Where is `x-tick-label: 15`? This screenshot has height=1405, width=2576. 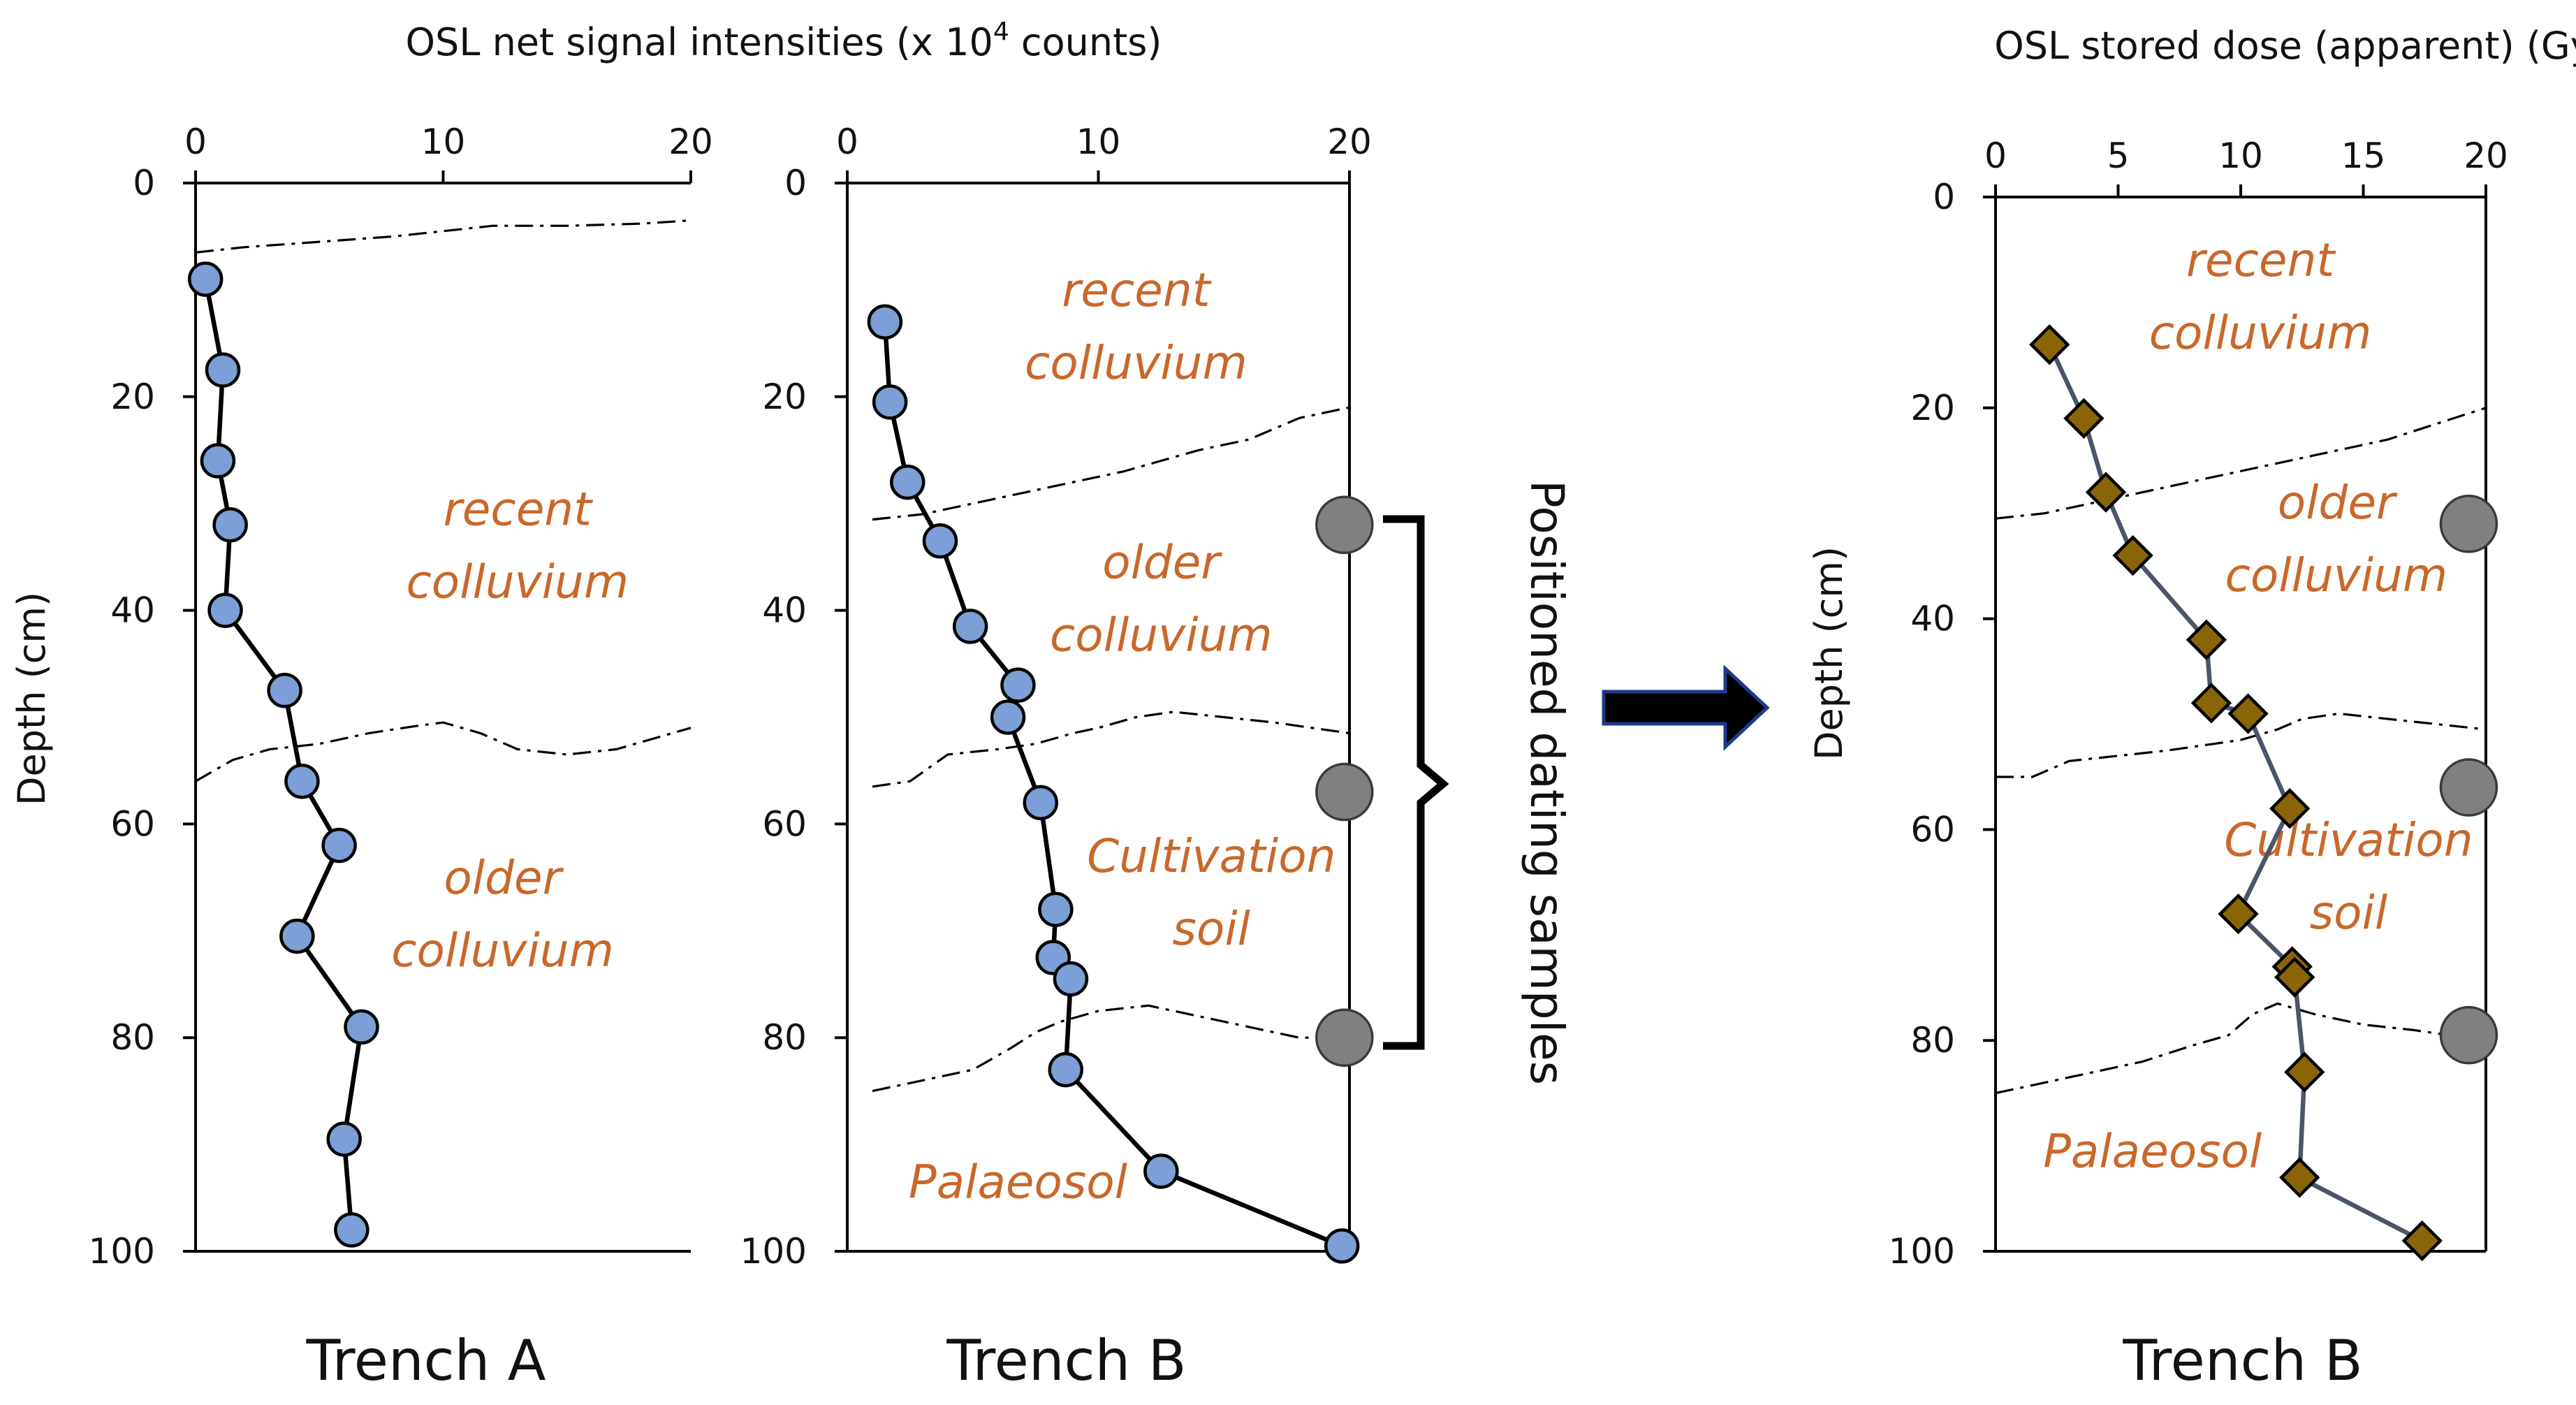 x-tick-label: 15 is located at coordinates (2363, 156).